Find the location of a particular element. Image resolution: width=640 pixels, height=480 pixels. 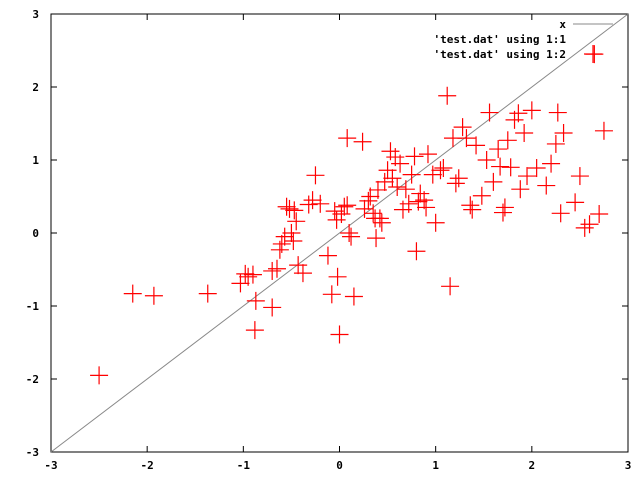

x-tick-label: 3 is located at coordinates (628, 465).